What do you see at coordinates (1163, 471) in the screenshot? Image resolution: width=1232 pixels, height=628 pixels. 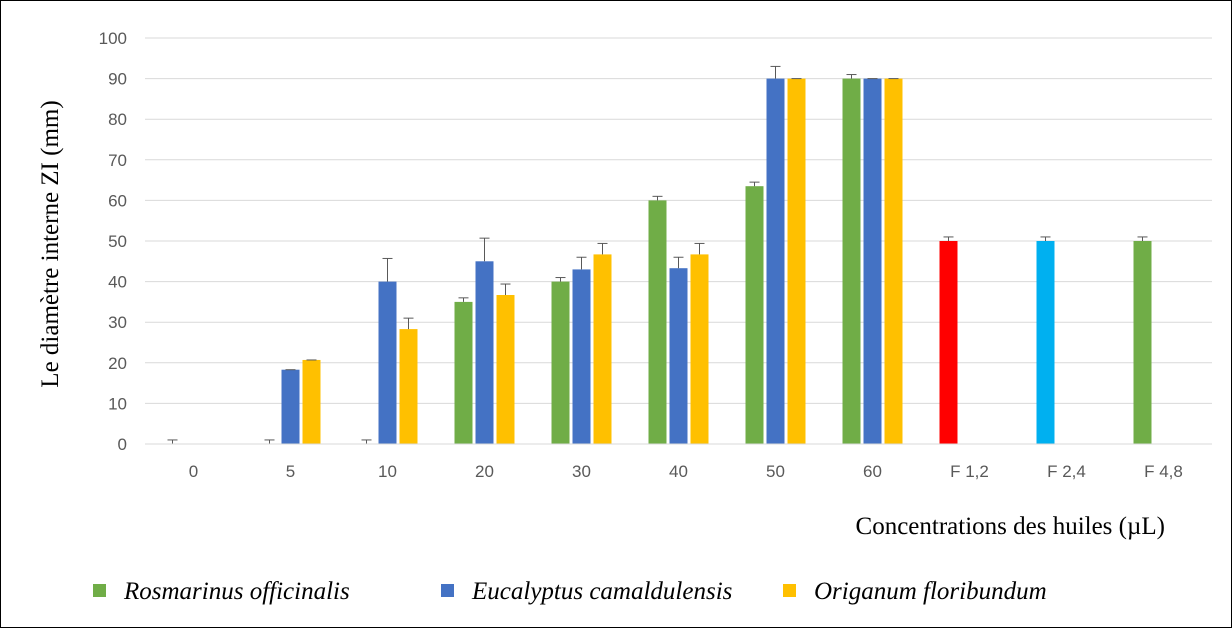 I see `x-tick-label: F 4,8` at bounding box center [1163, 471].